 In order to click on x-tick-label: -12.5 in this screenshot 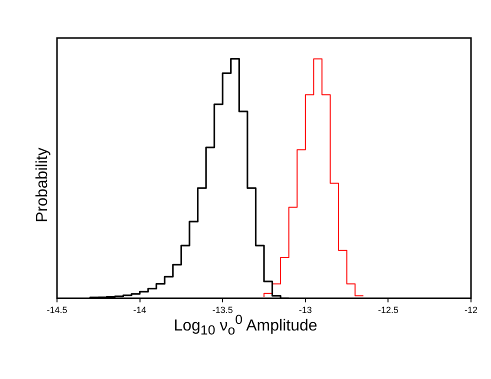, I will do `click(388, 310)`.